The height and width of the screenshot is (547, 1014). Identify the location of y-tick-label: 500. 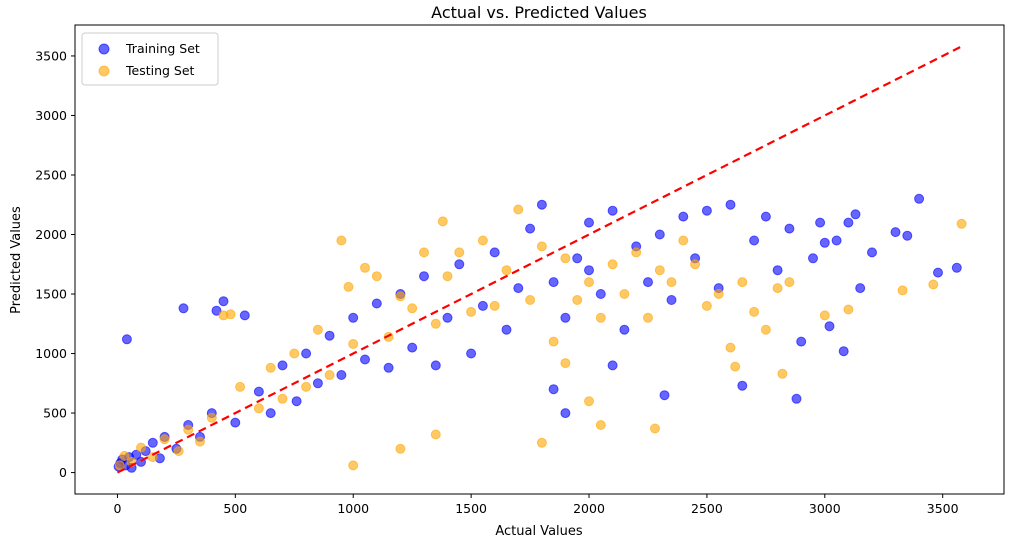
(55, 413).